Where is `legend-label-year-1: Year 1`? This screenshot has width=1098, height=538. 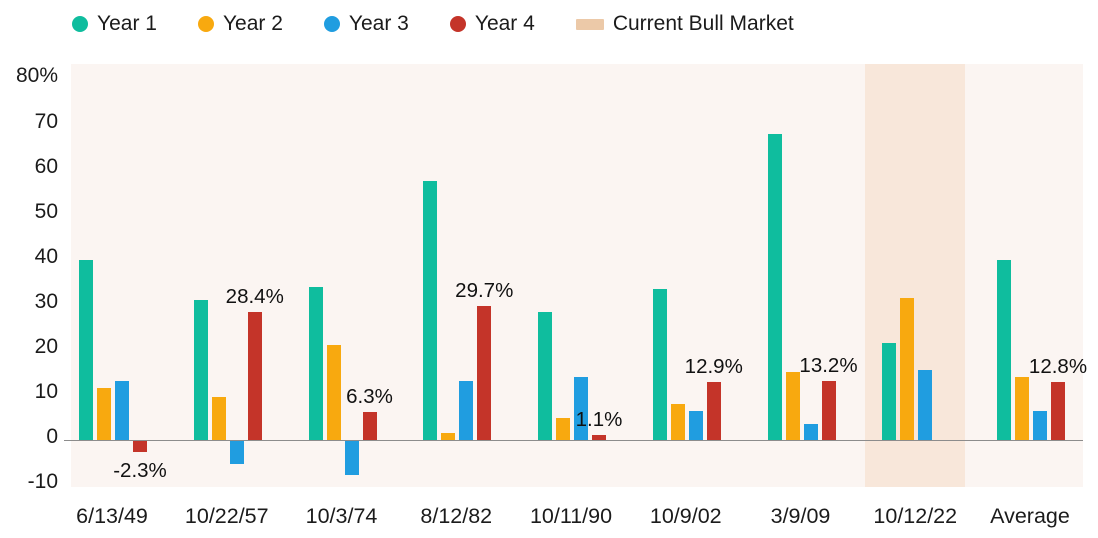 legend-label-year-1: Year 1 is located at coordinates (127, 23).